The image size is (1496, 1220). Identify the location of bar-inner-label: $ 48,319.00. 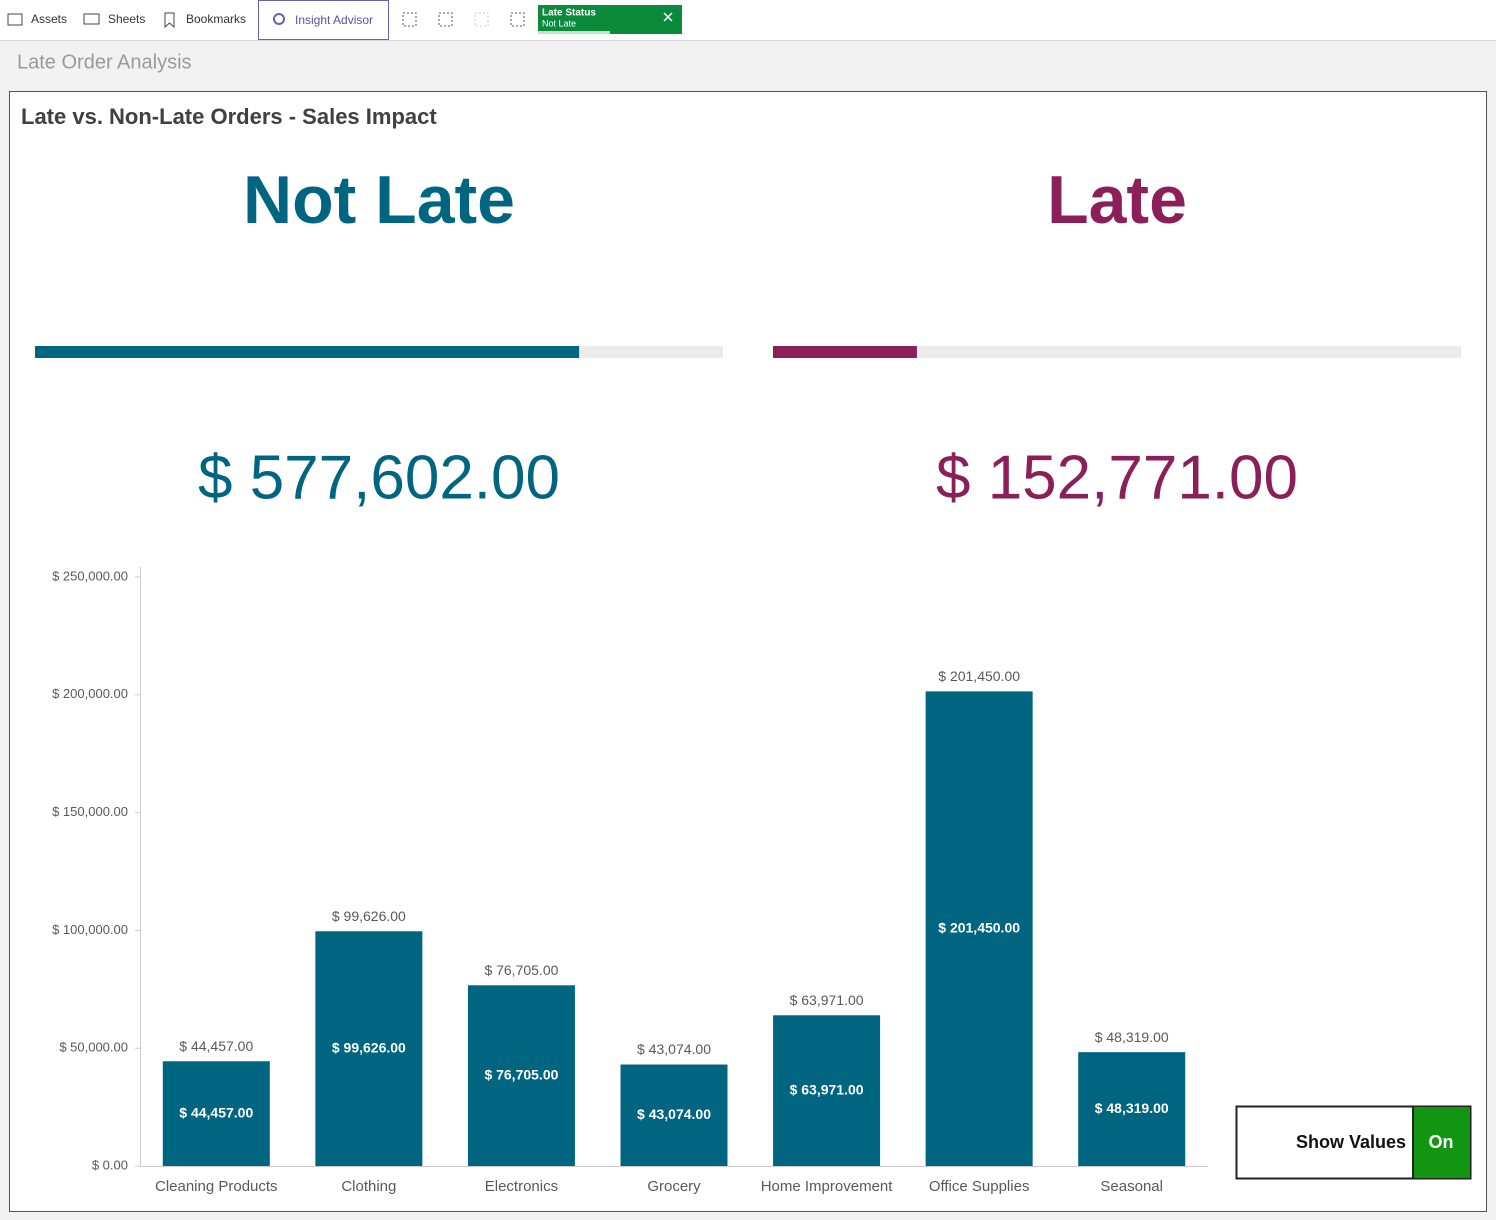
(1132, 1108).